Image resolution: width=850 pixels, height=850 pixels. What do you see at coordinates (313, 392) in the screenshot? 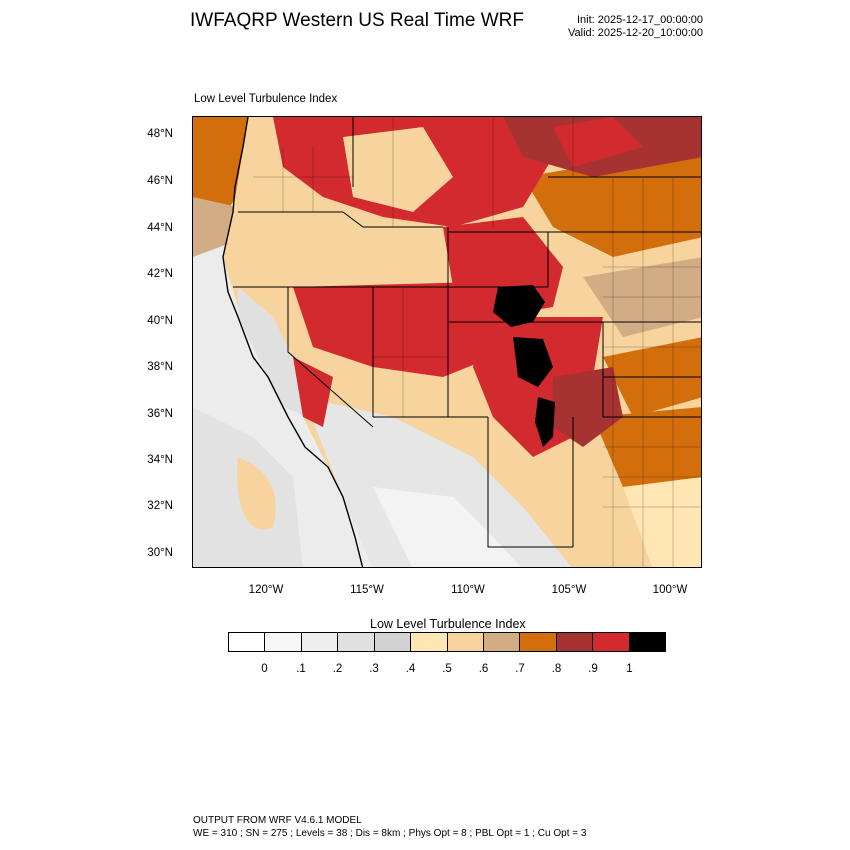
I see `red-sierra` at bounding box center [313, 392].